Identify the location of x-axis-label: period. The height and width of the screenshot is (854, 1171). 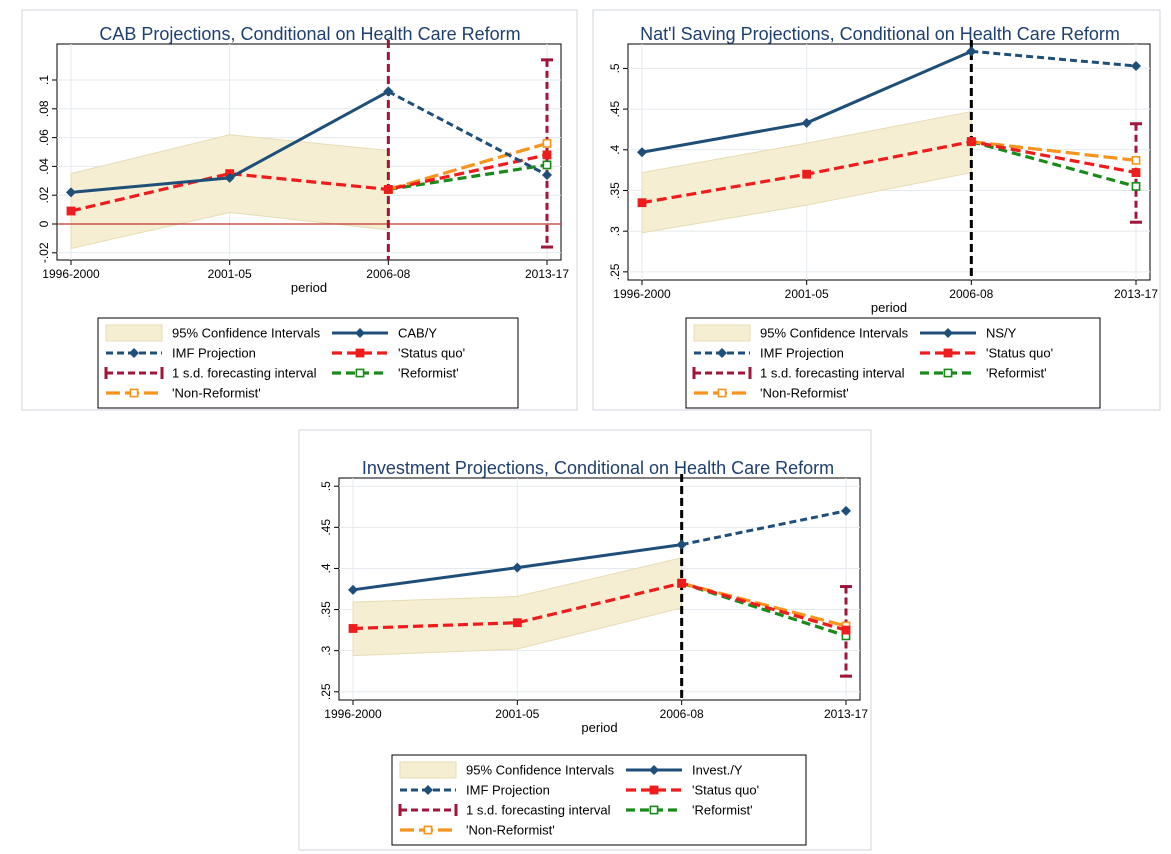
(599, 727).